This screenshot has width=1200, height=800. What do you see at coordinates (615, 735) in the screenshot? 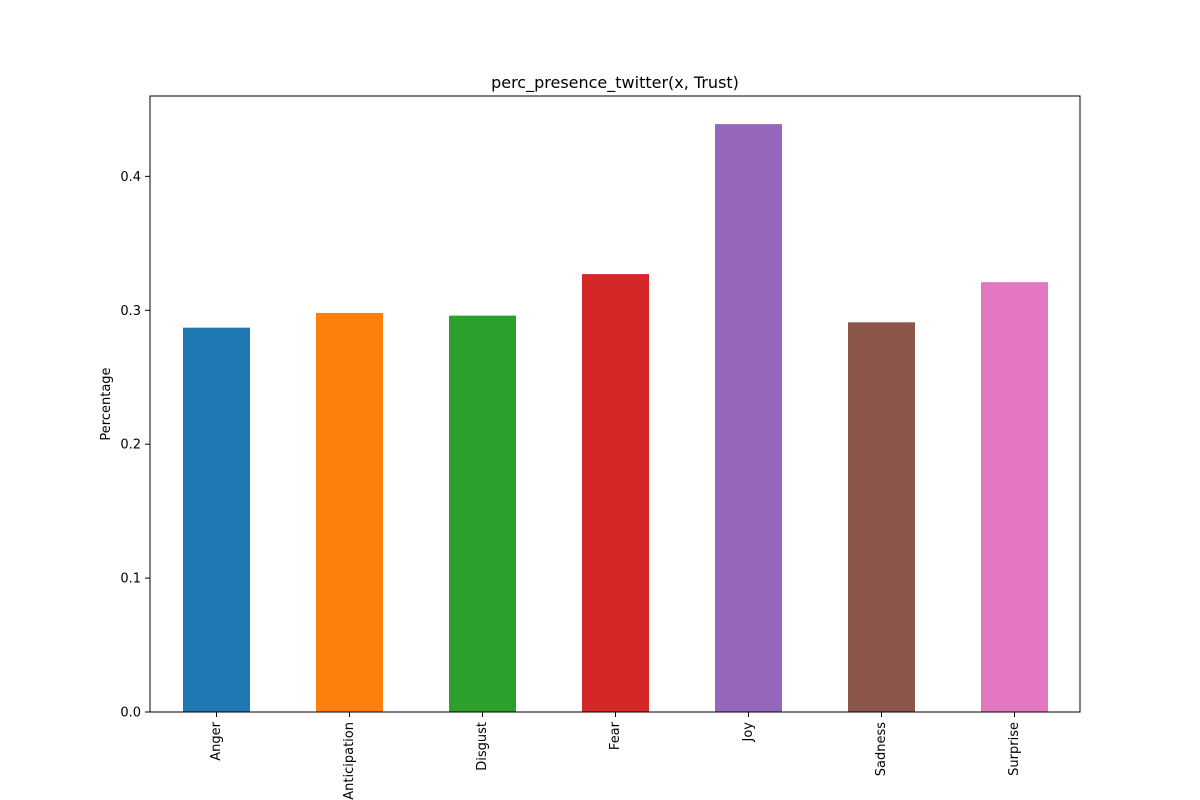
I see `x-tick-label-fear: Fear` at bounding box center [615, 735].